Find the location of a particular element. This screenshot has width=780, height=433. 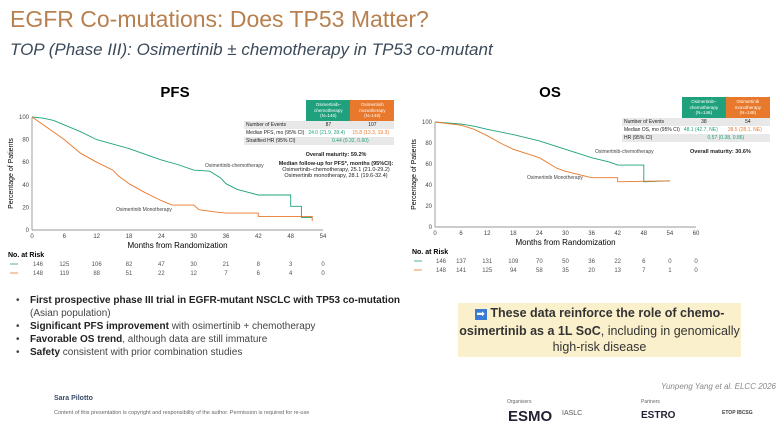

at-risk-count: 94 is located at coordinates (513, 271).